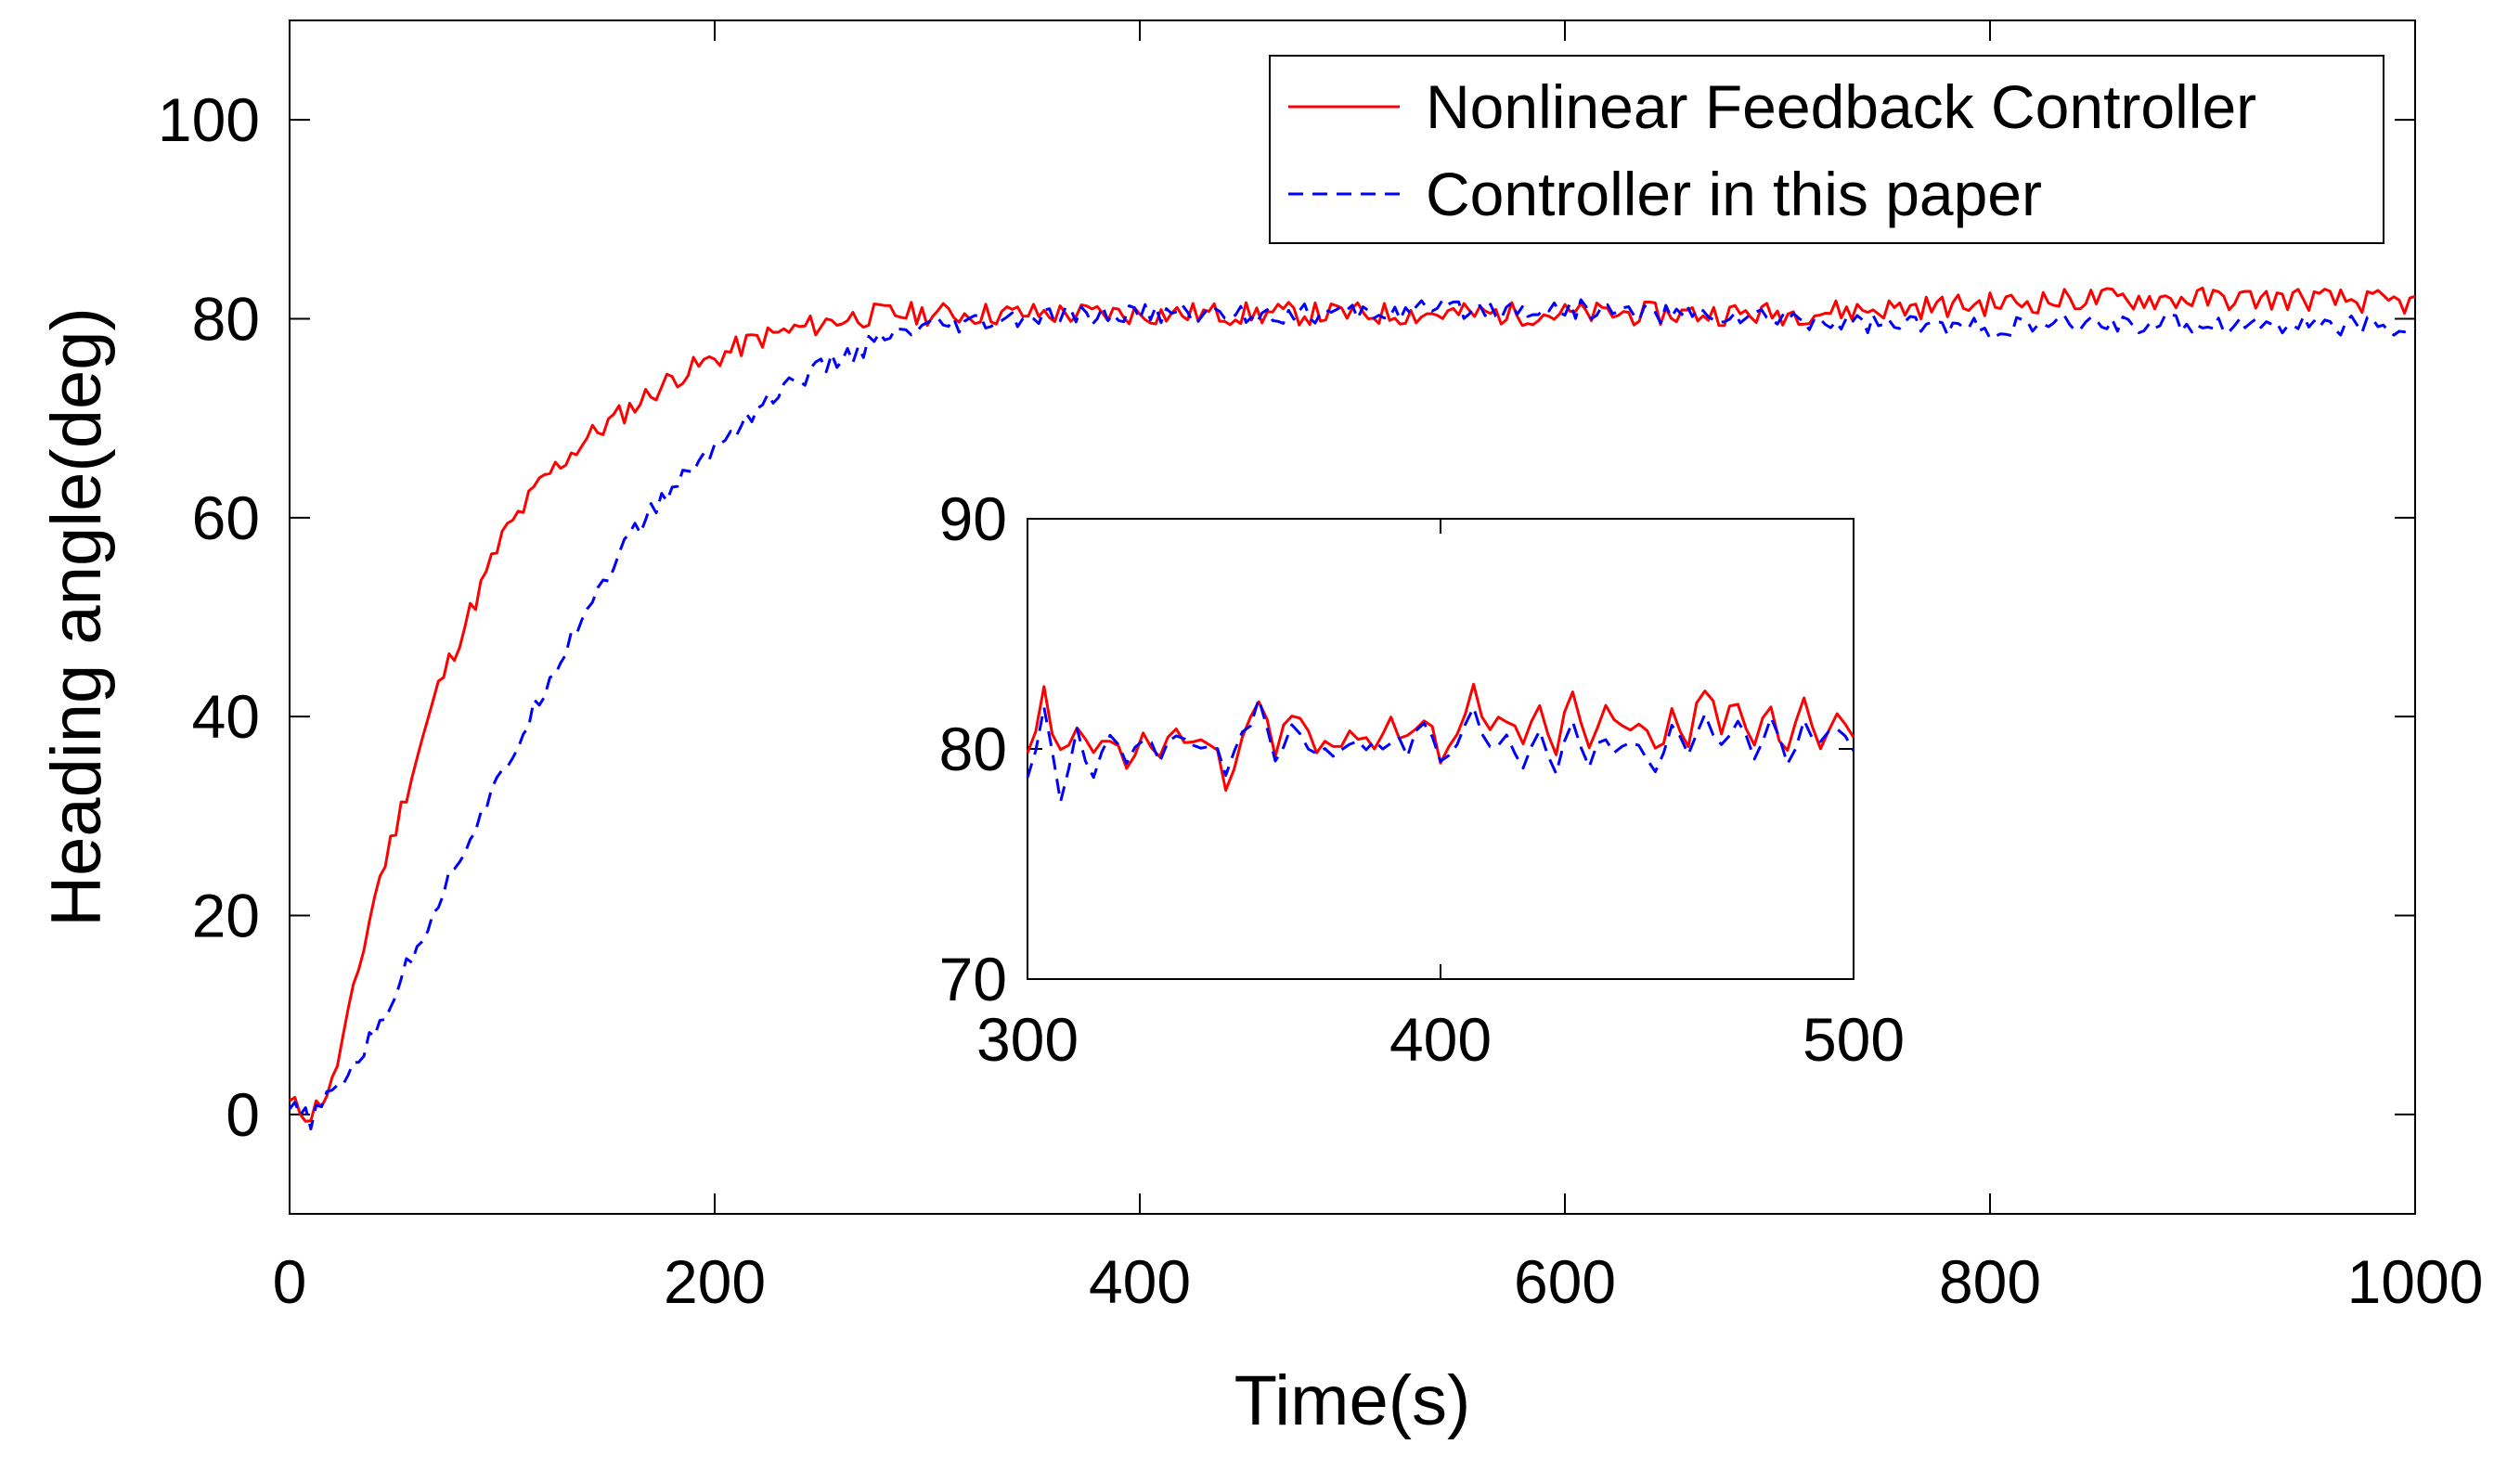  I want to click on x-axis-label: Time(s), so click(1352, 1400).